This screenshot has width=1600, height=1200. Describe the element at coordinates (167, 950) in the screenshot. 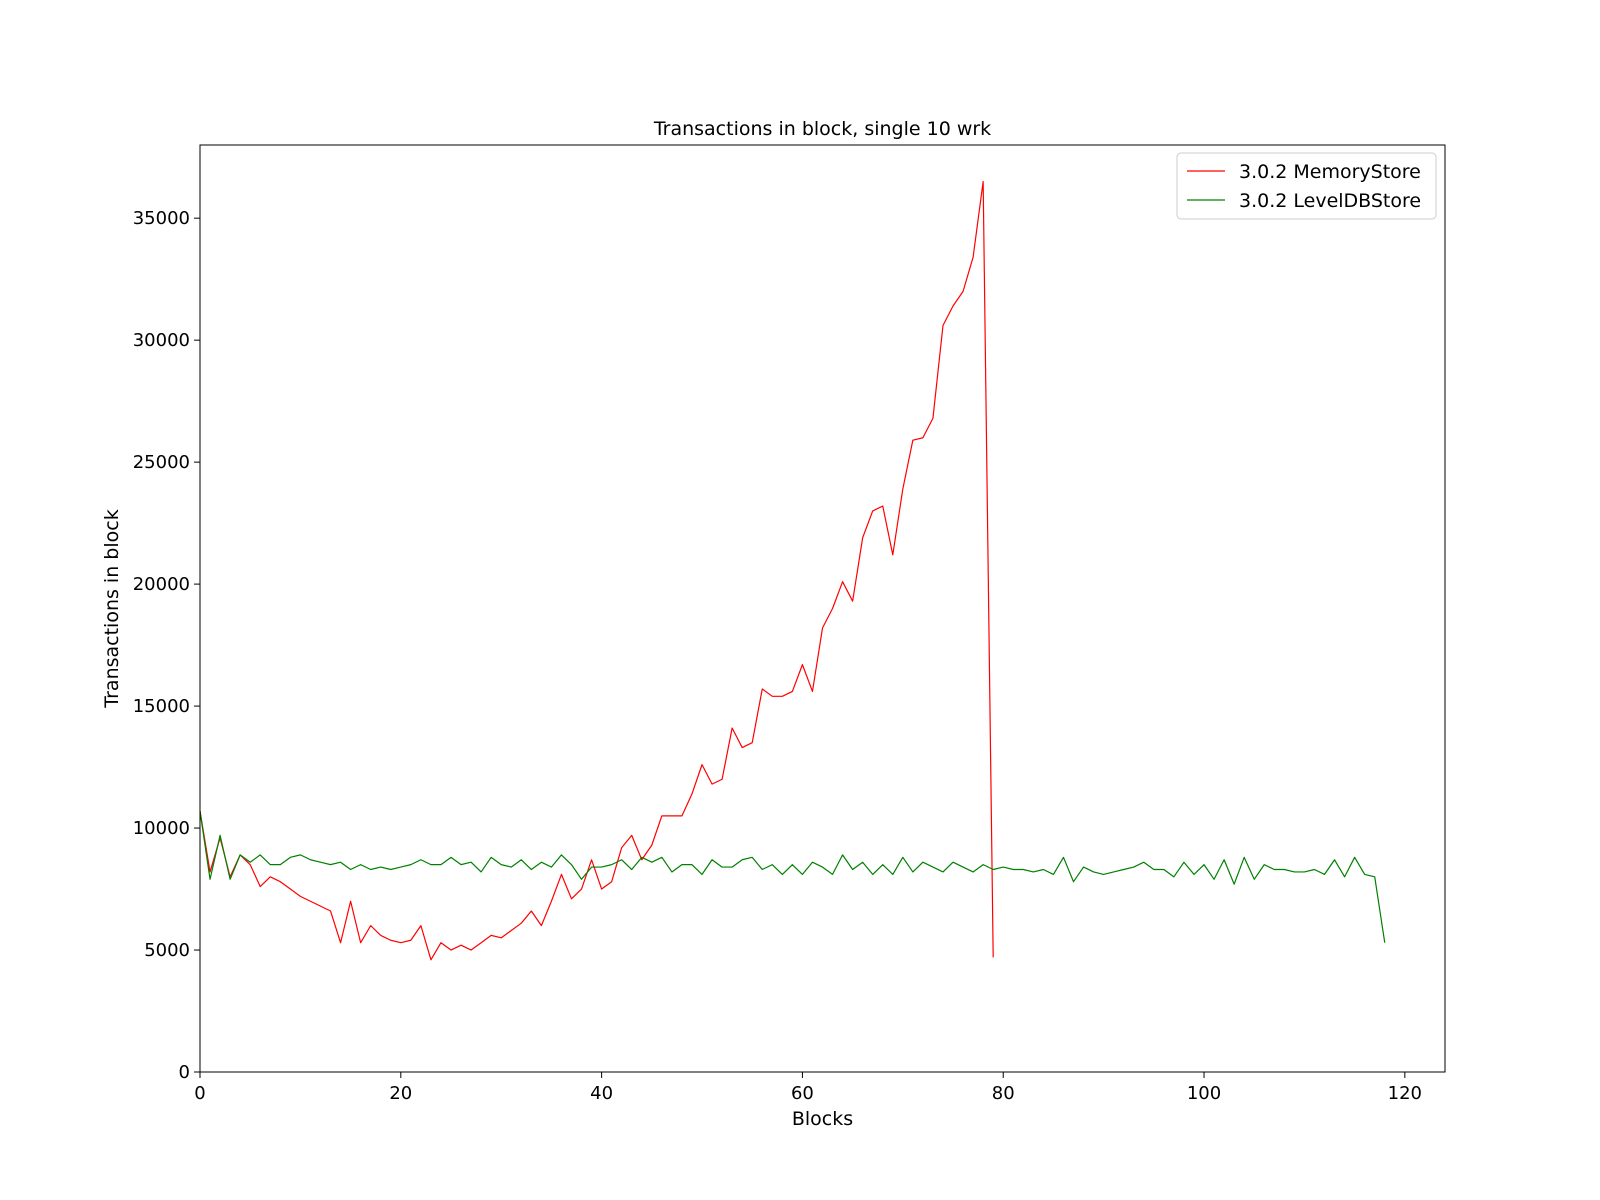

I see `y-tick-label: 5000` at that location.